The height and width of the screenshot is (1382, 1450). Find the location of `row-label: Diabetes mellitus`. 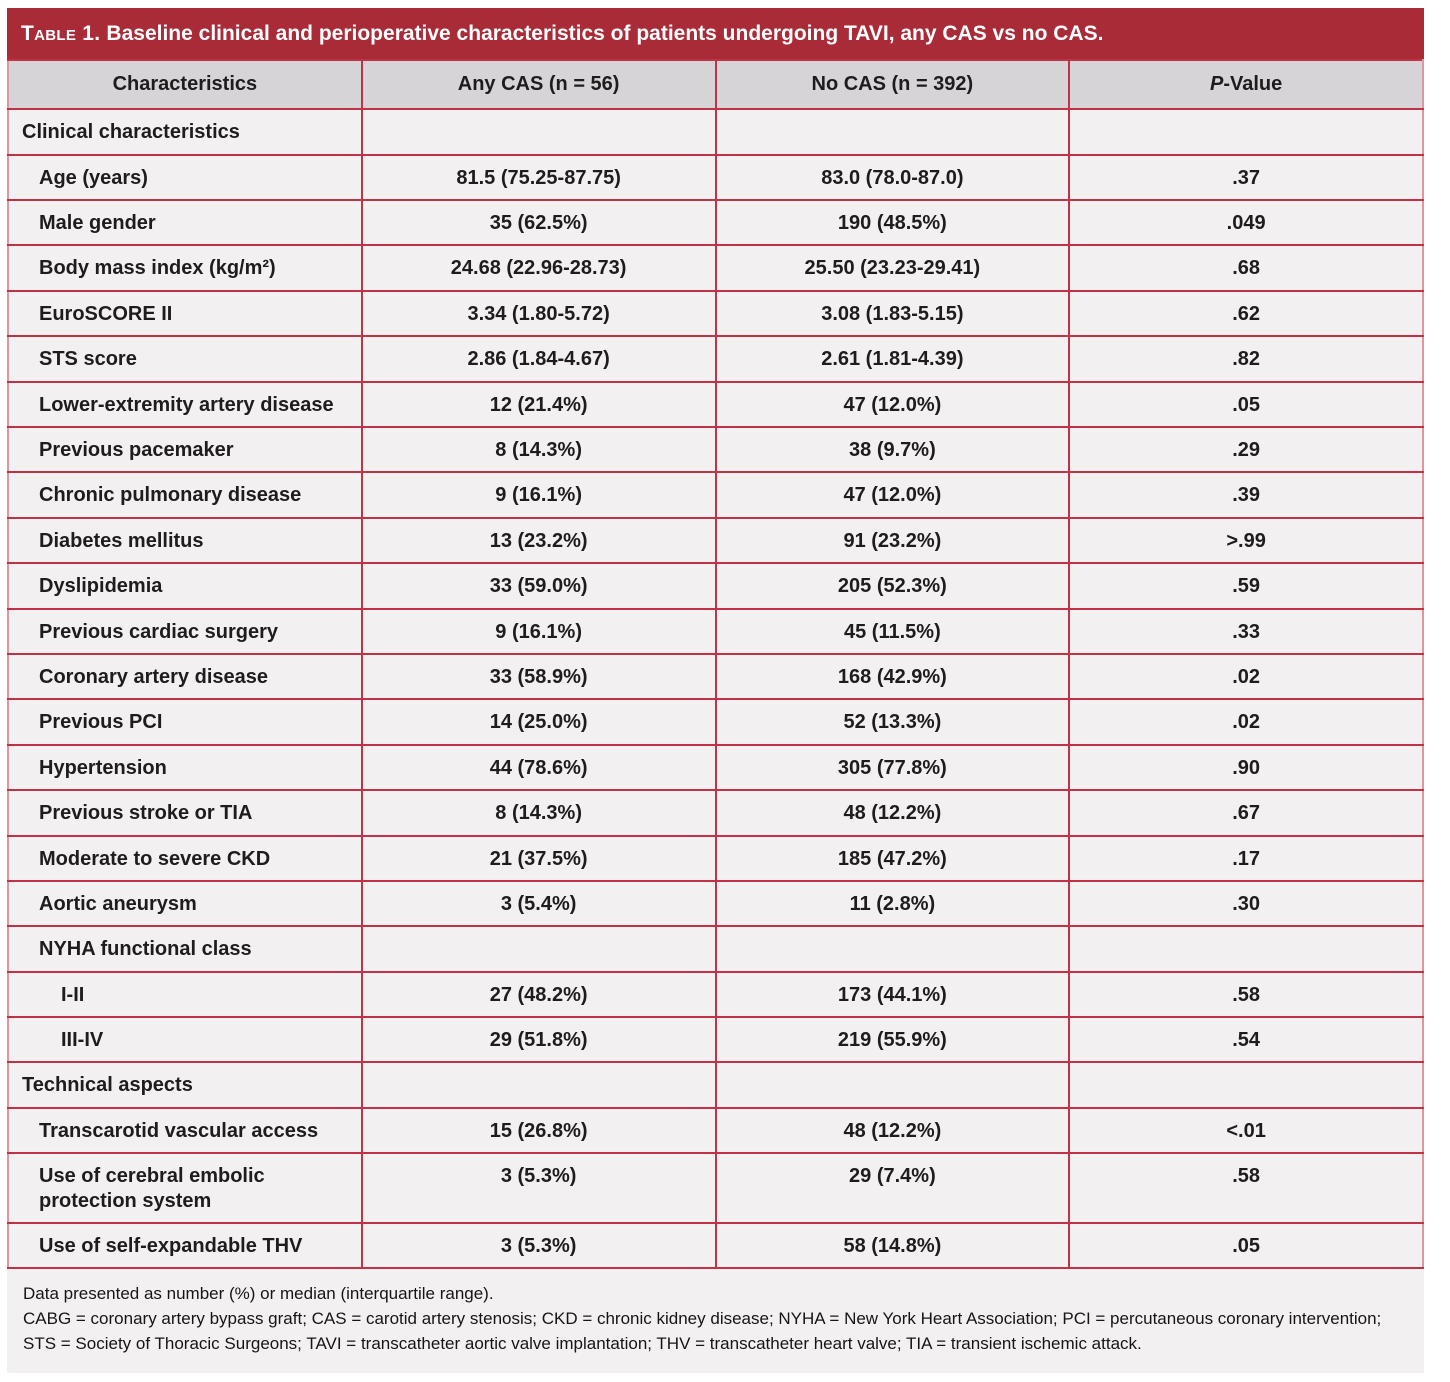

row-label: Diabetes mellitus is located at coordinates (185, 540).